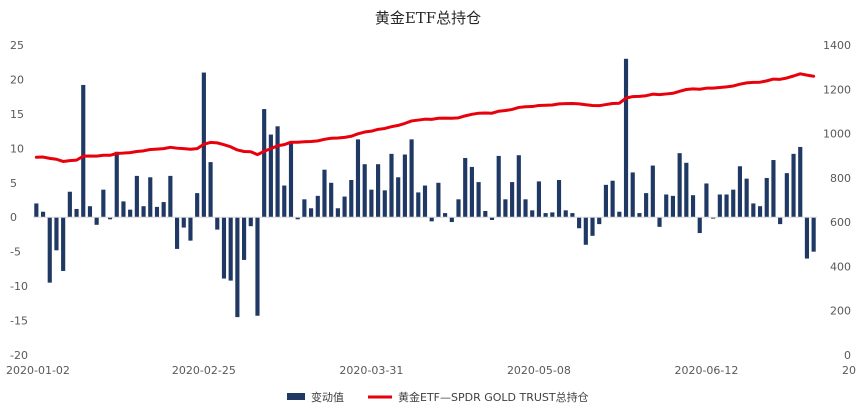  Describe the element at coordinates (837, 89) in the screenshot. I see `right-tick-label: 1200` at that location.